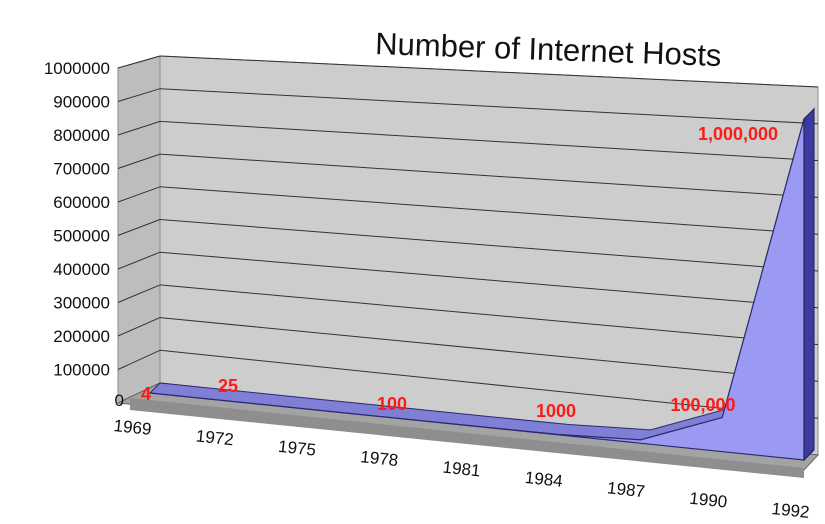  What do you see at coordinates (702, 405) in the screenshot?
I see `data-label: 100,000` at bounding box center [702, 405].